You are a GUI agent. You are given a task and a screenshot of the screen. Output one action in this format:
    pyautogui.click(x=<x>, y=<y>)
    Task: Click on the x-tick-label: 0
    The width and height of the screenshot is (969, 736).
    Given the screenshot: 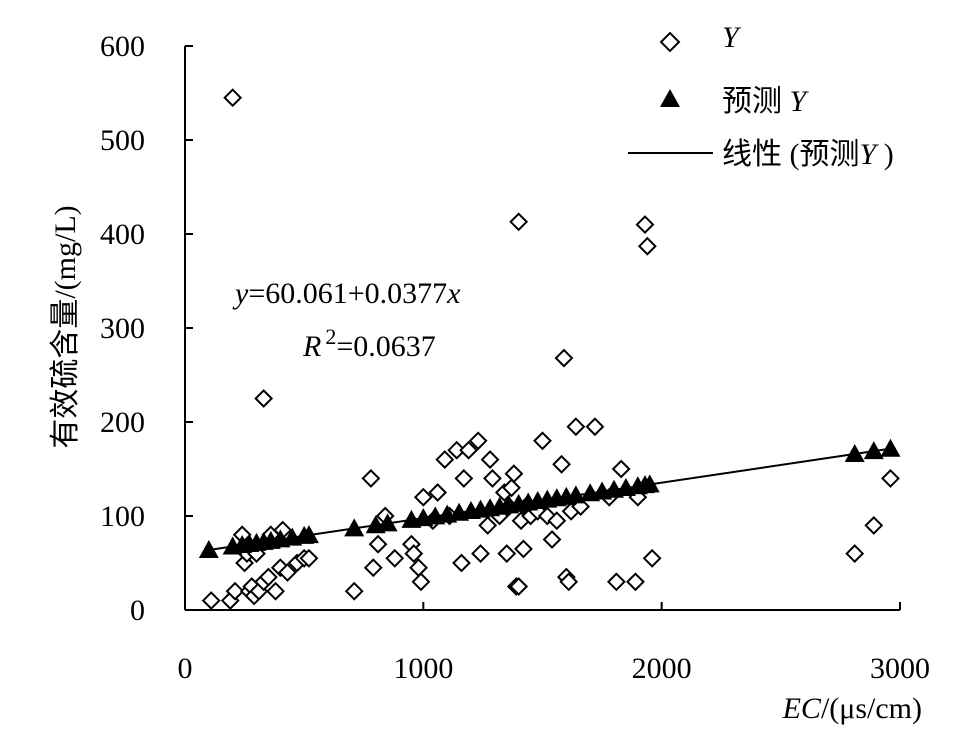 What is the action you would take?
    pyautogui.click(x=185, y=668)
    